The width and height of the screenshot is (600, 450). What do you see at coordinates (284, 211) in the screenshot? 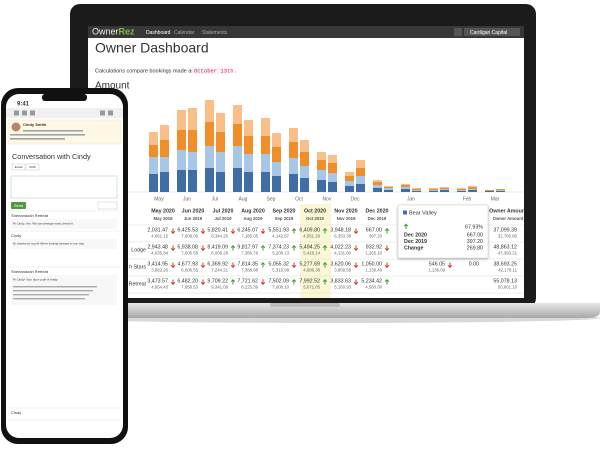
I see `column-header: Sep 2020` at bounding box center [284, 211].